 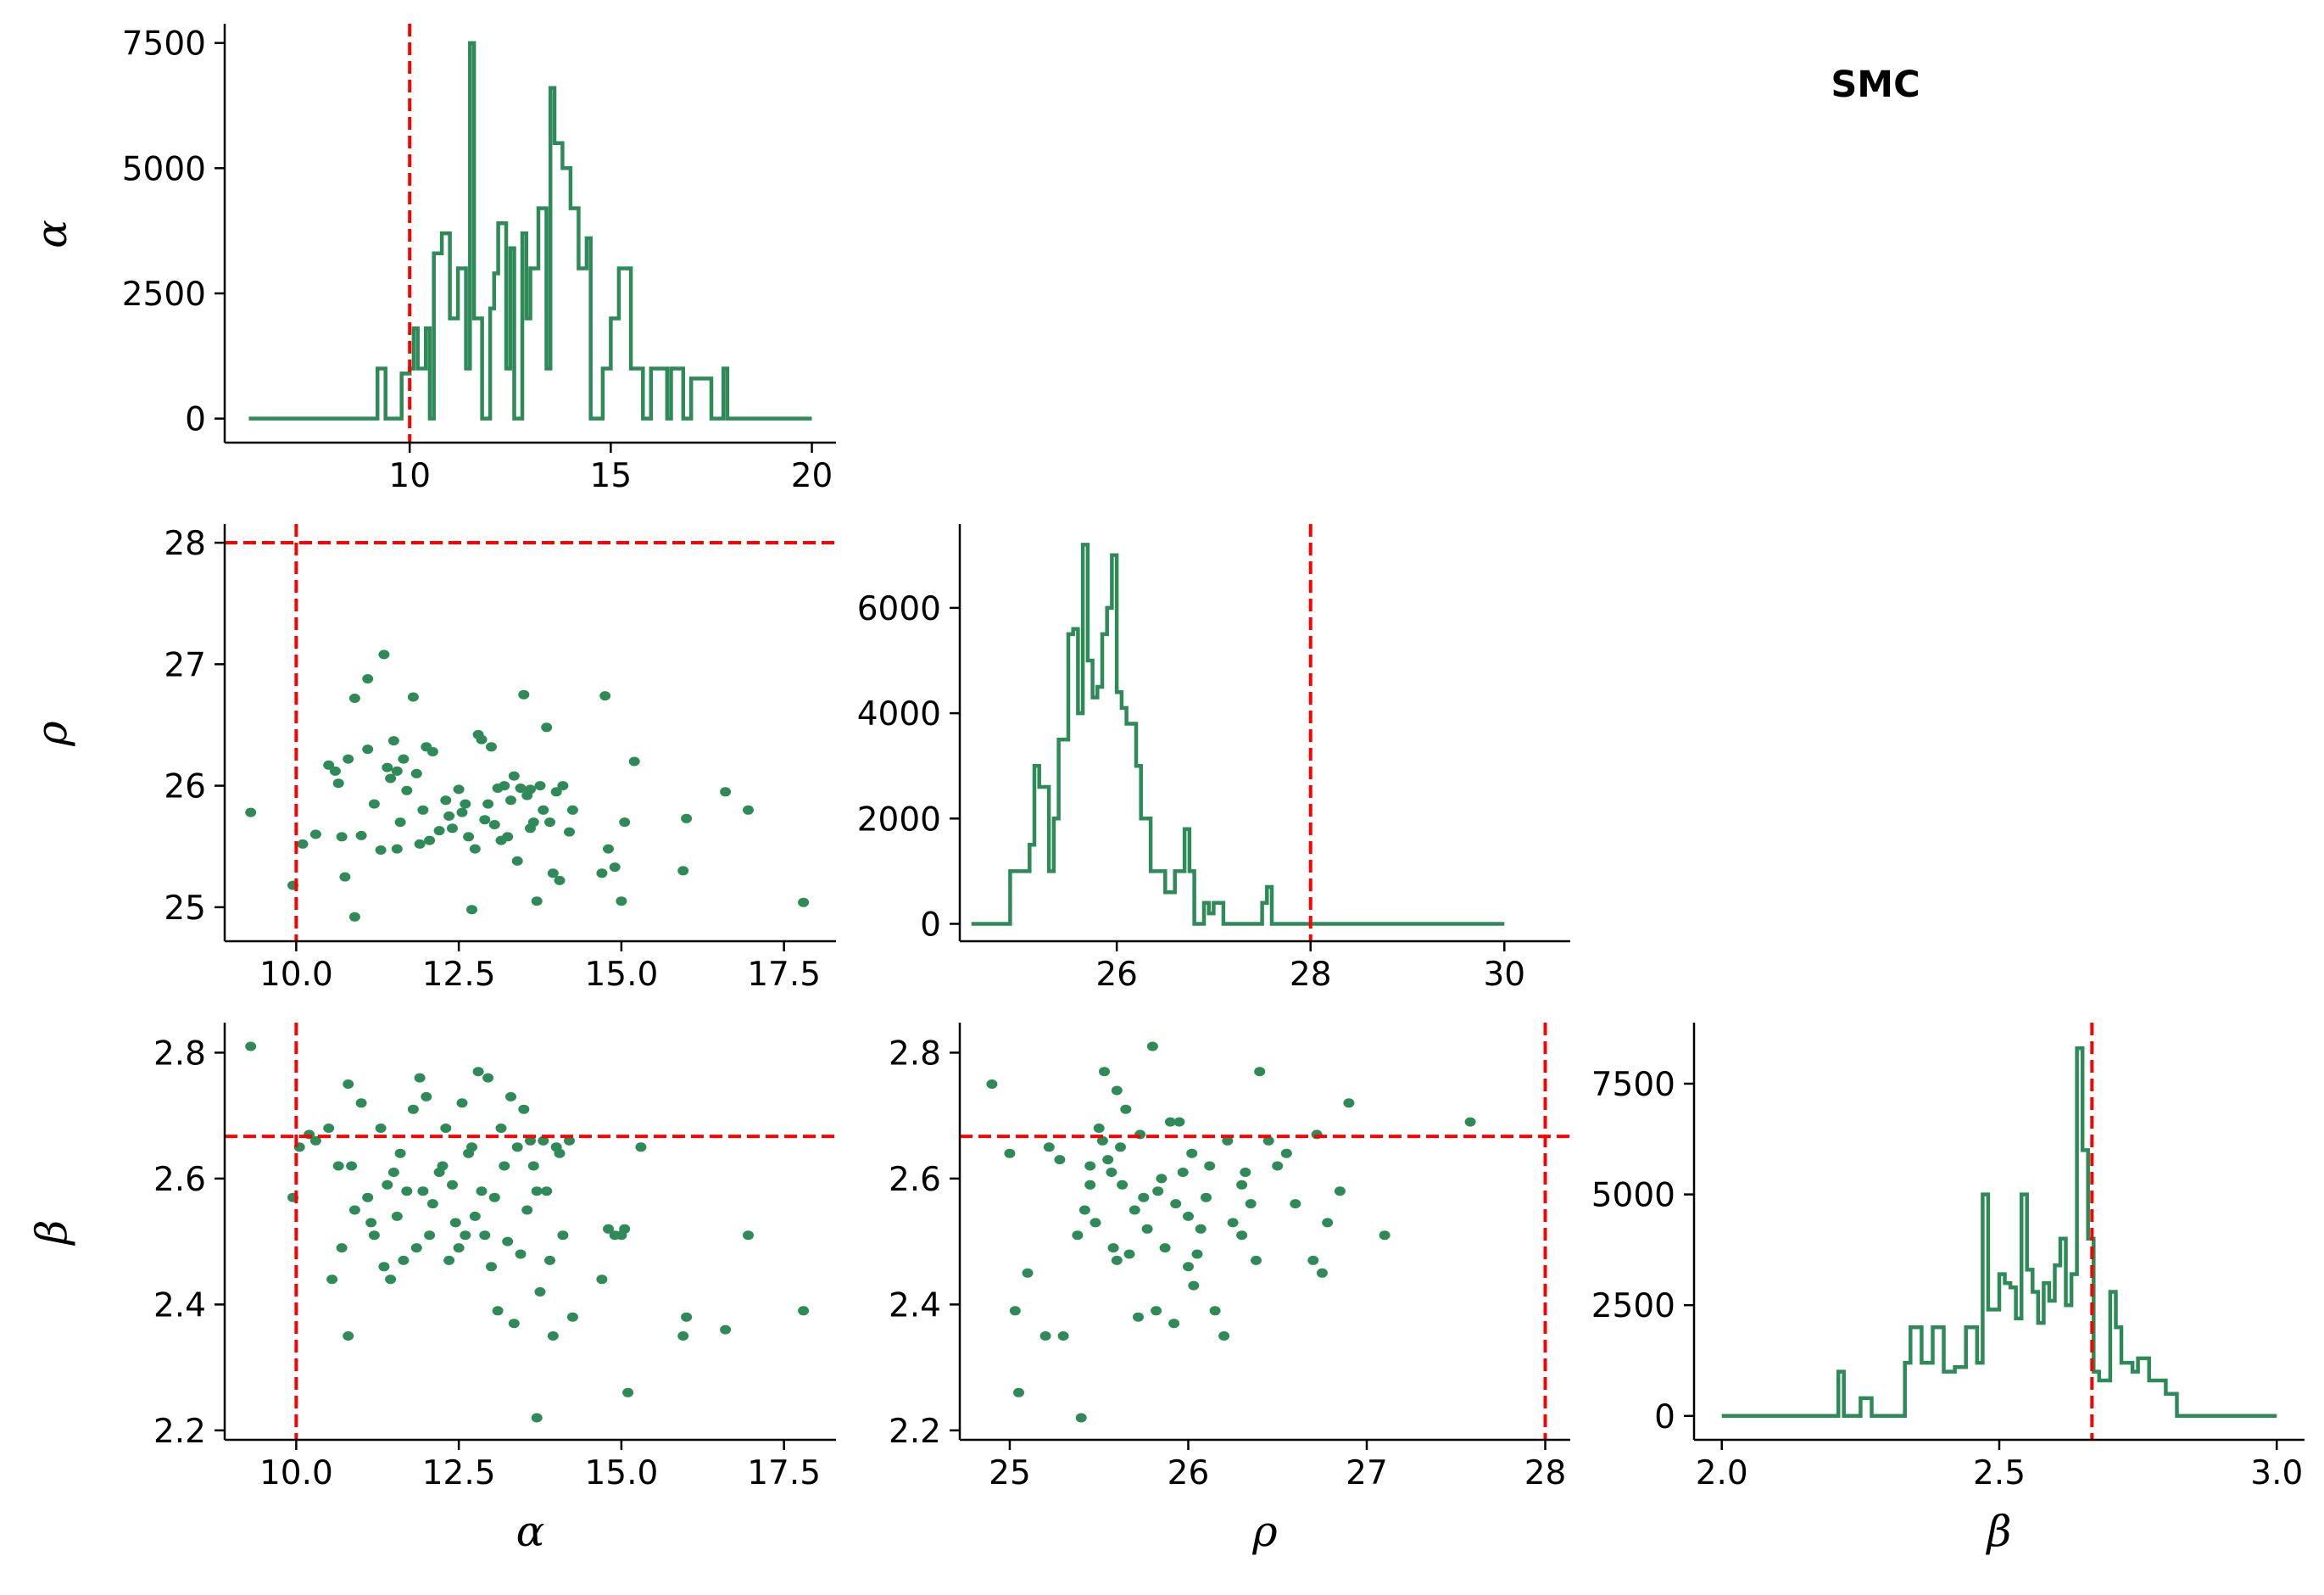 What do you see at coordinates (1999, 1531) in the screenshot?
I see `beta-hist-x-axis-label: β` at bounding box center [1999, 1531].